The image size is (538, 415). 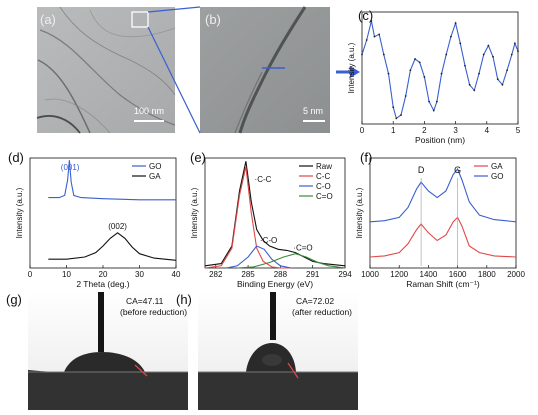 What do you see at coordinates (139, 274) in the screenshot?
I see `x-tick-label: 30` at bounding box center [139, 274].